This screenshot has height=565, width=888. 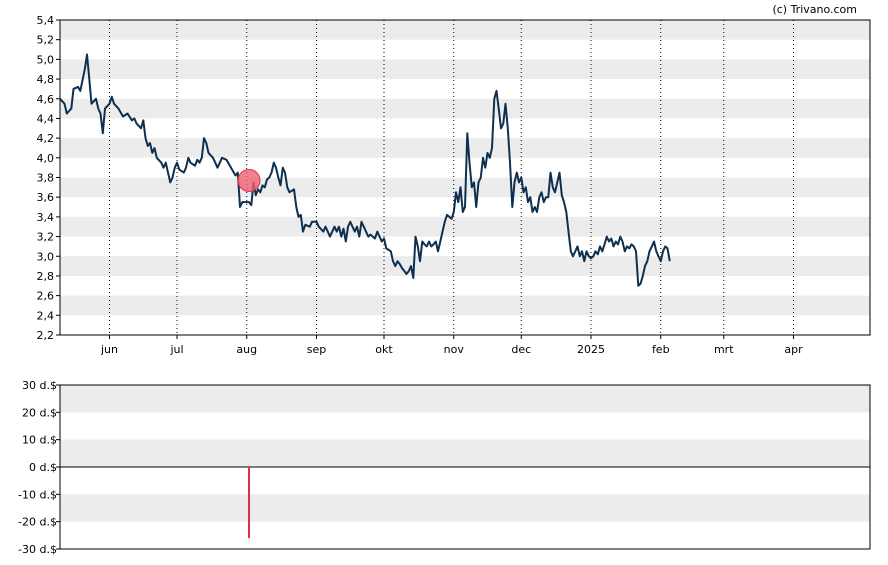 What do you see at coordinates (814, 9) in the screenshot?
I see `copyright-label: (c) Trivano.com` at bounding box center [814, 9].